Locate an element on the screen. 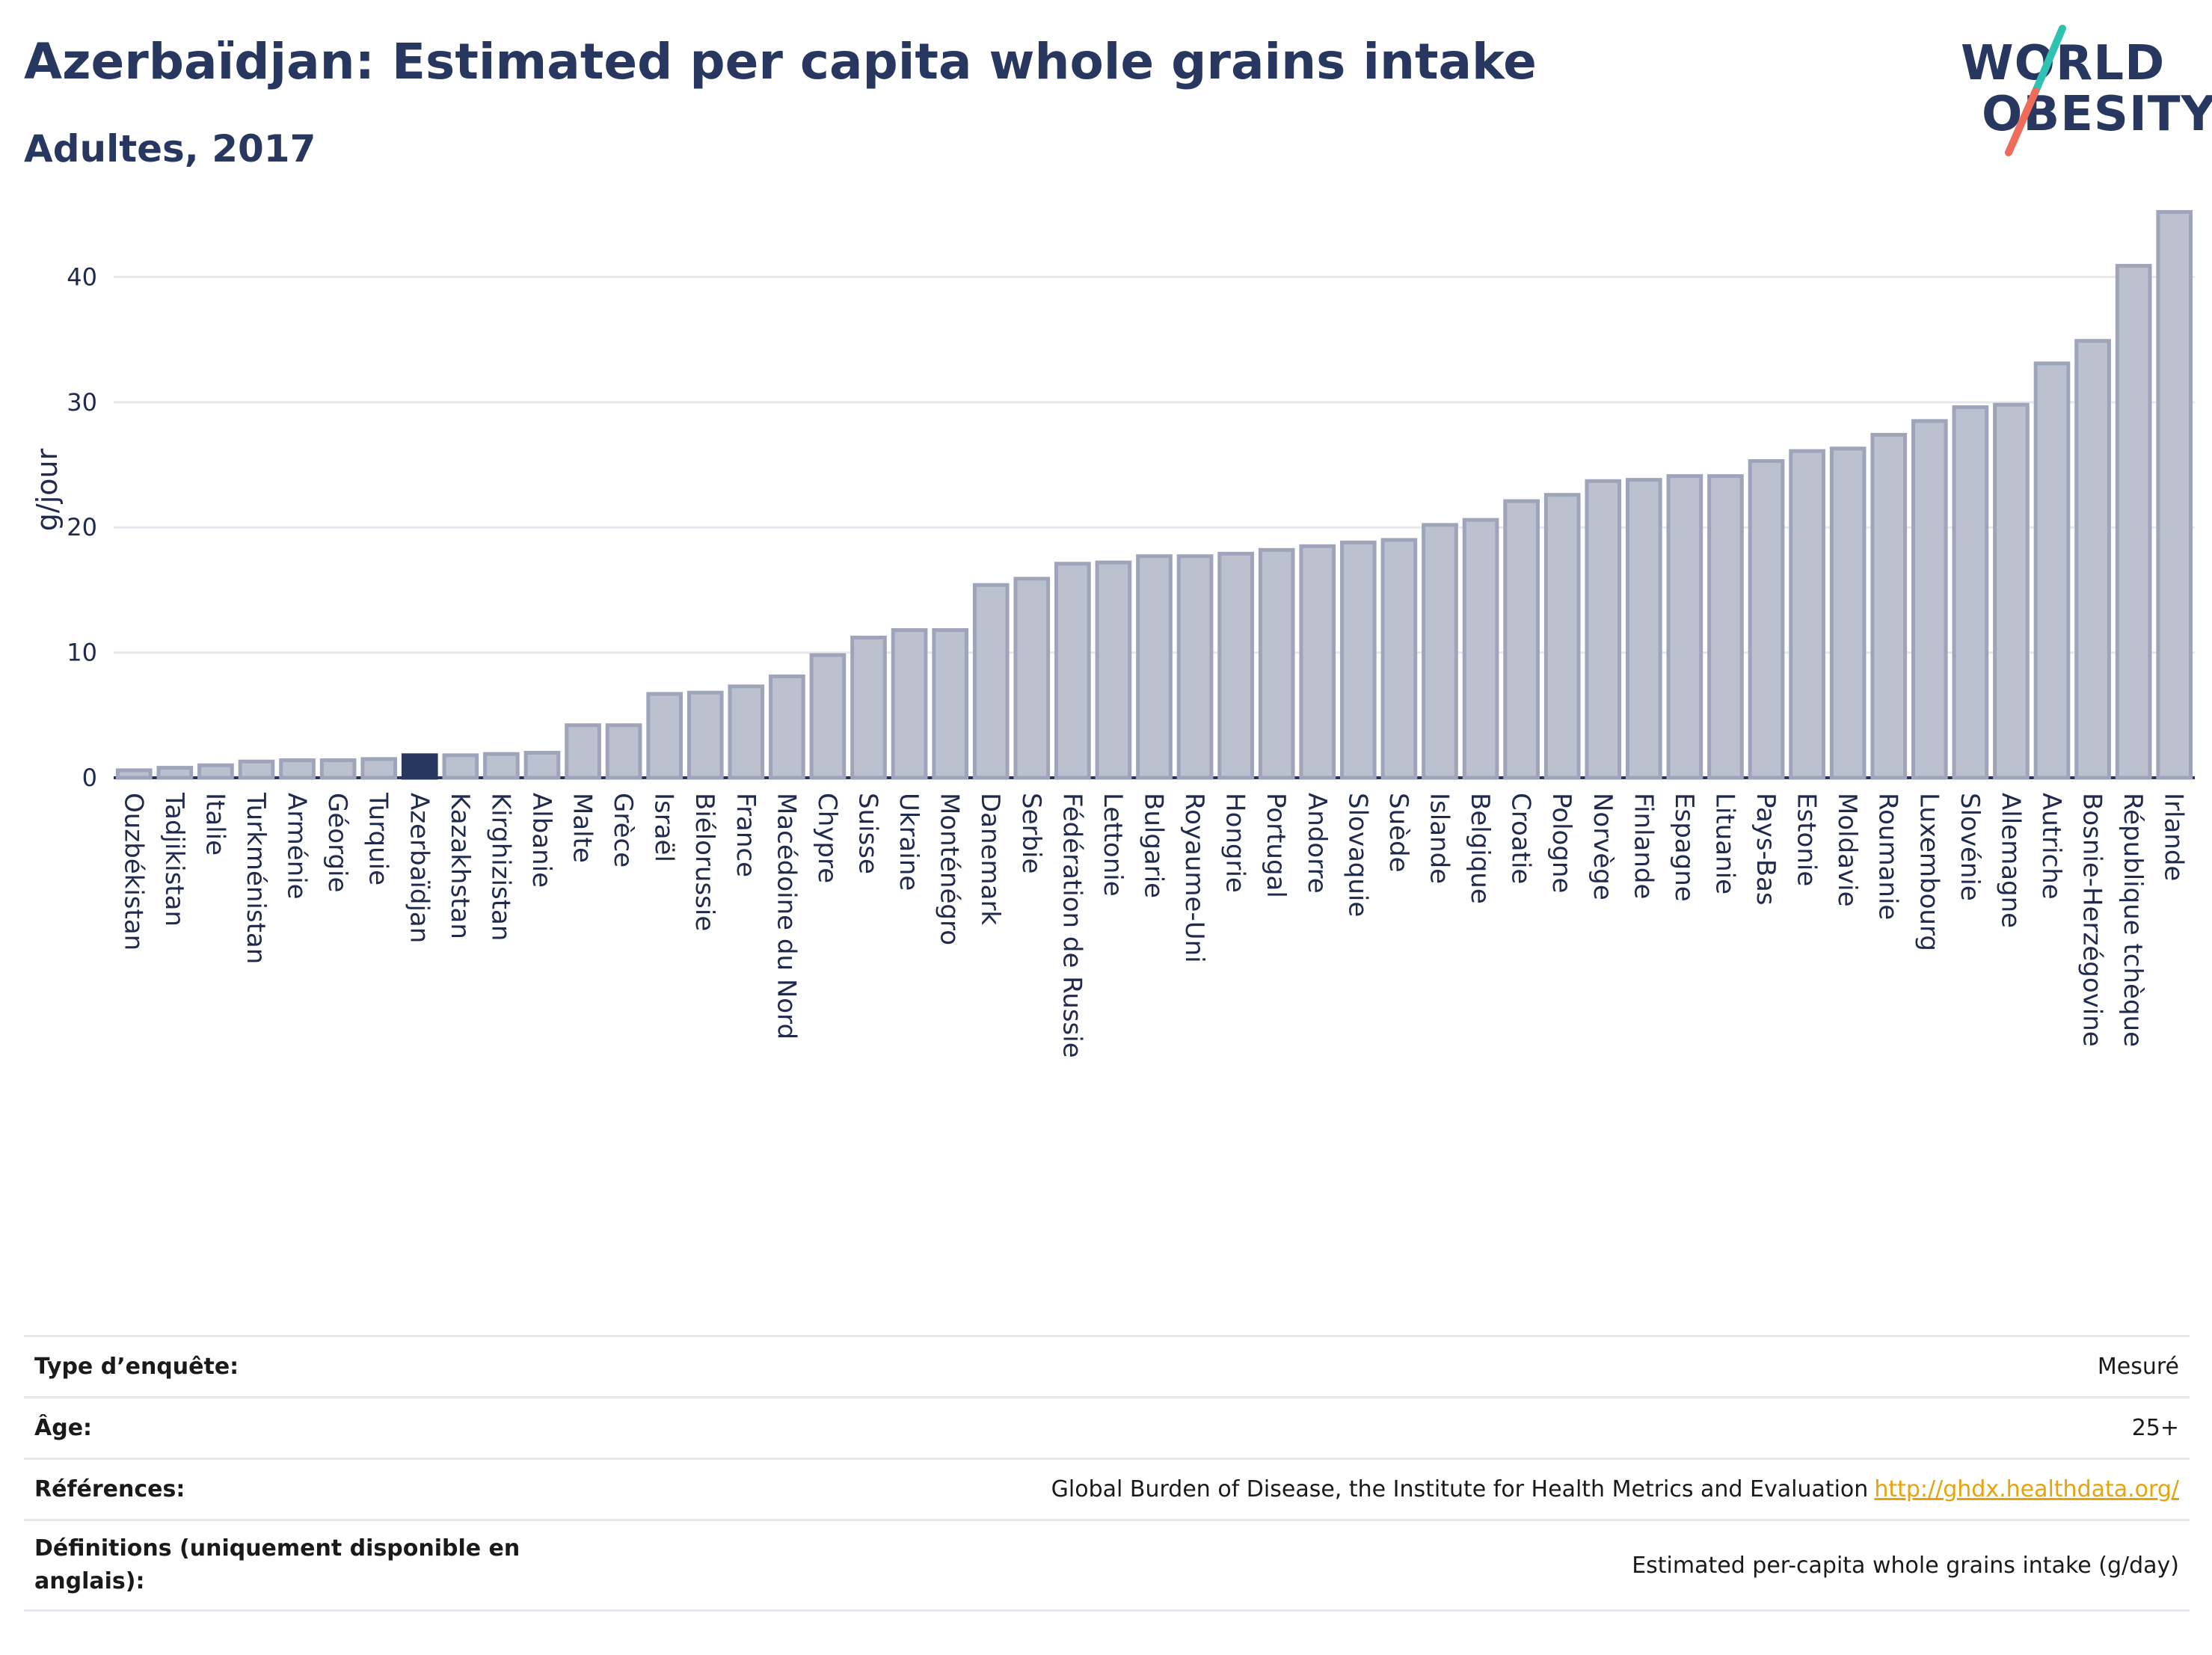  world-obesity-logo: WORLD OBESITY is located at coordinates (2082, 89).